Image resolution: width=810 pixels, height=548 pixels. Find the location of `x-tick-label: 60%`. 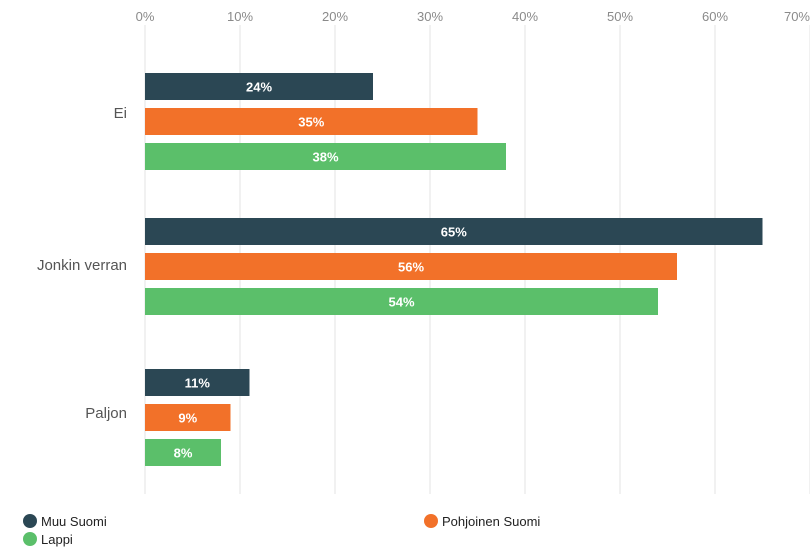

x-tick-label: 60% is located at coordinates (715, 16).